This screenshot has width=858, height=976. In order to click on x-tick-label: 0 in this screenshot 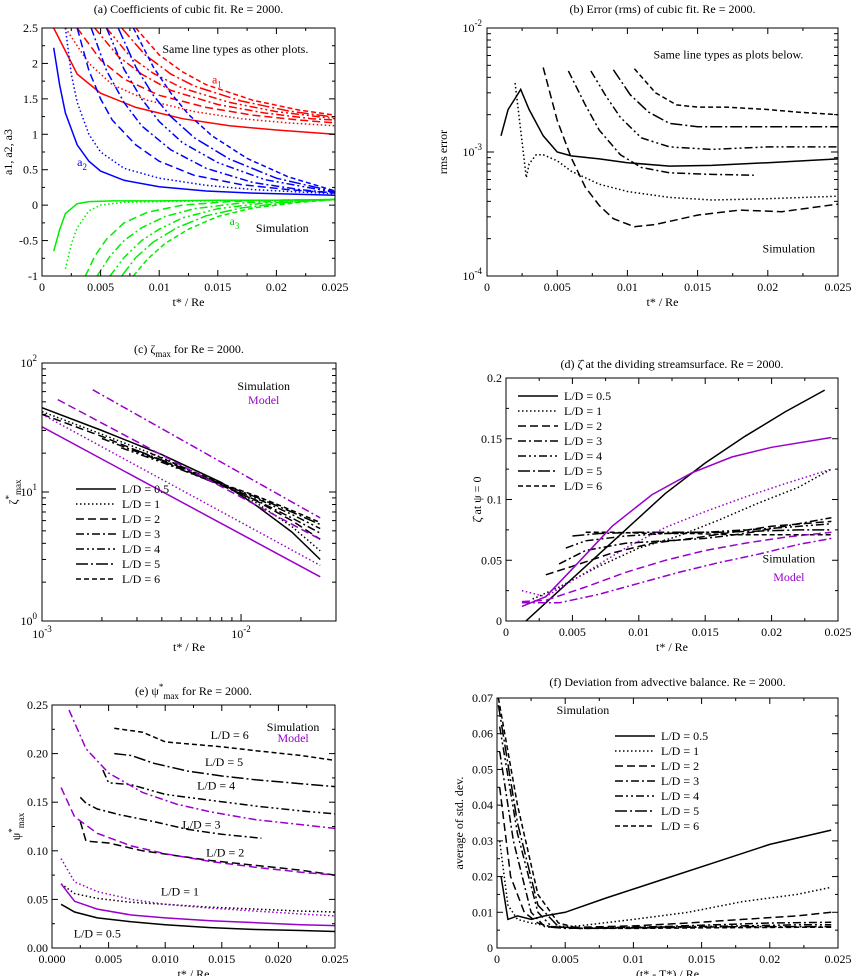, I will do `click(497, 959)`.